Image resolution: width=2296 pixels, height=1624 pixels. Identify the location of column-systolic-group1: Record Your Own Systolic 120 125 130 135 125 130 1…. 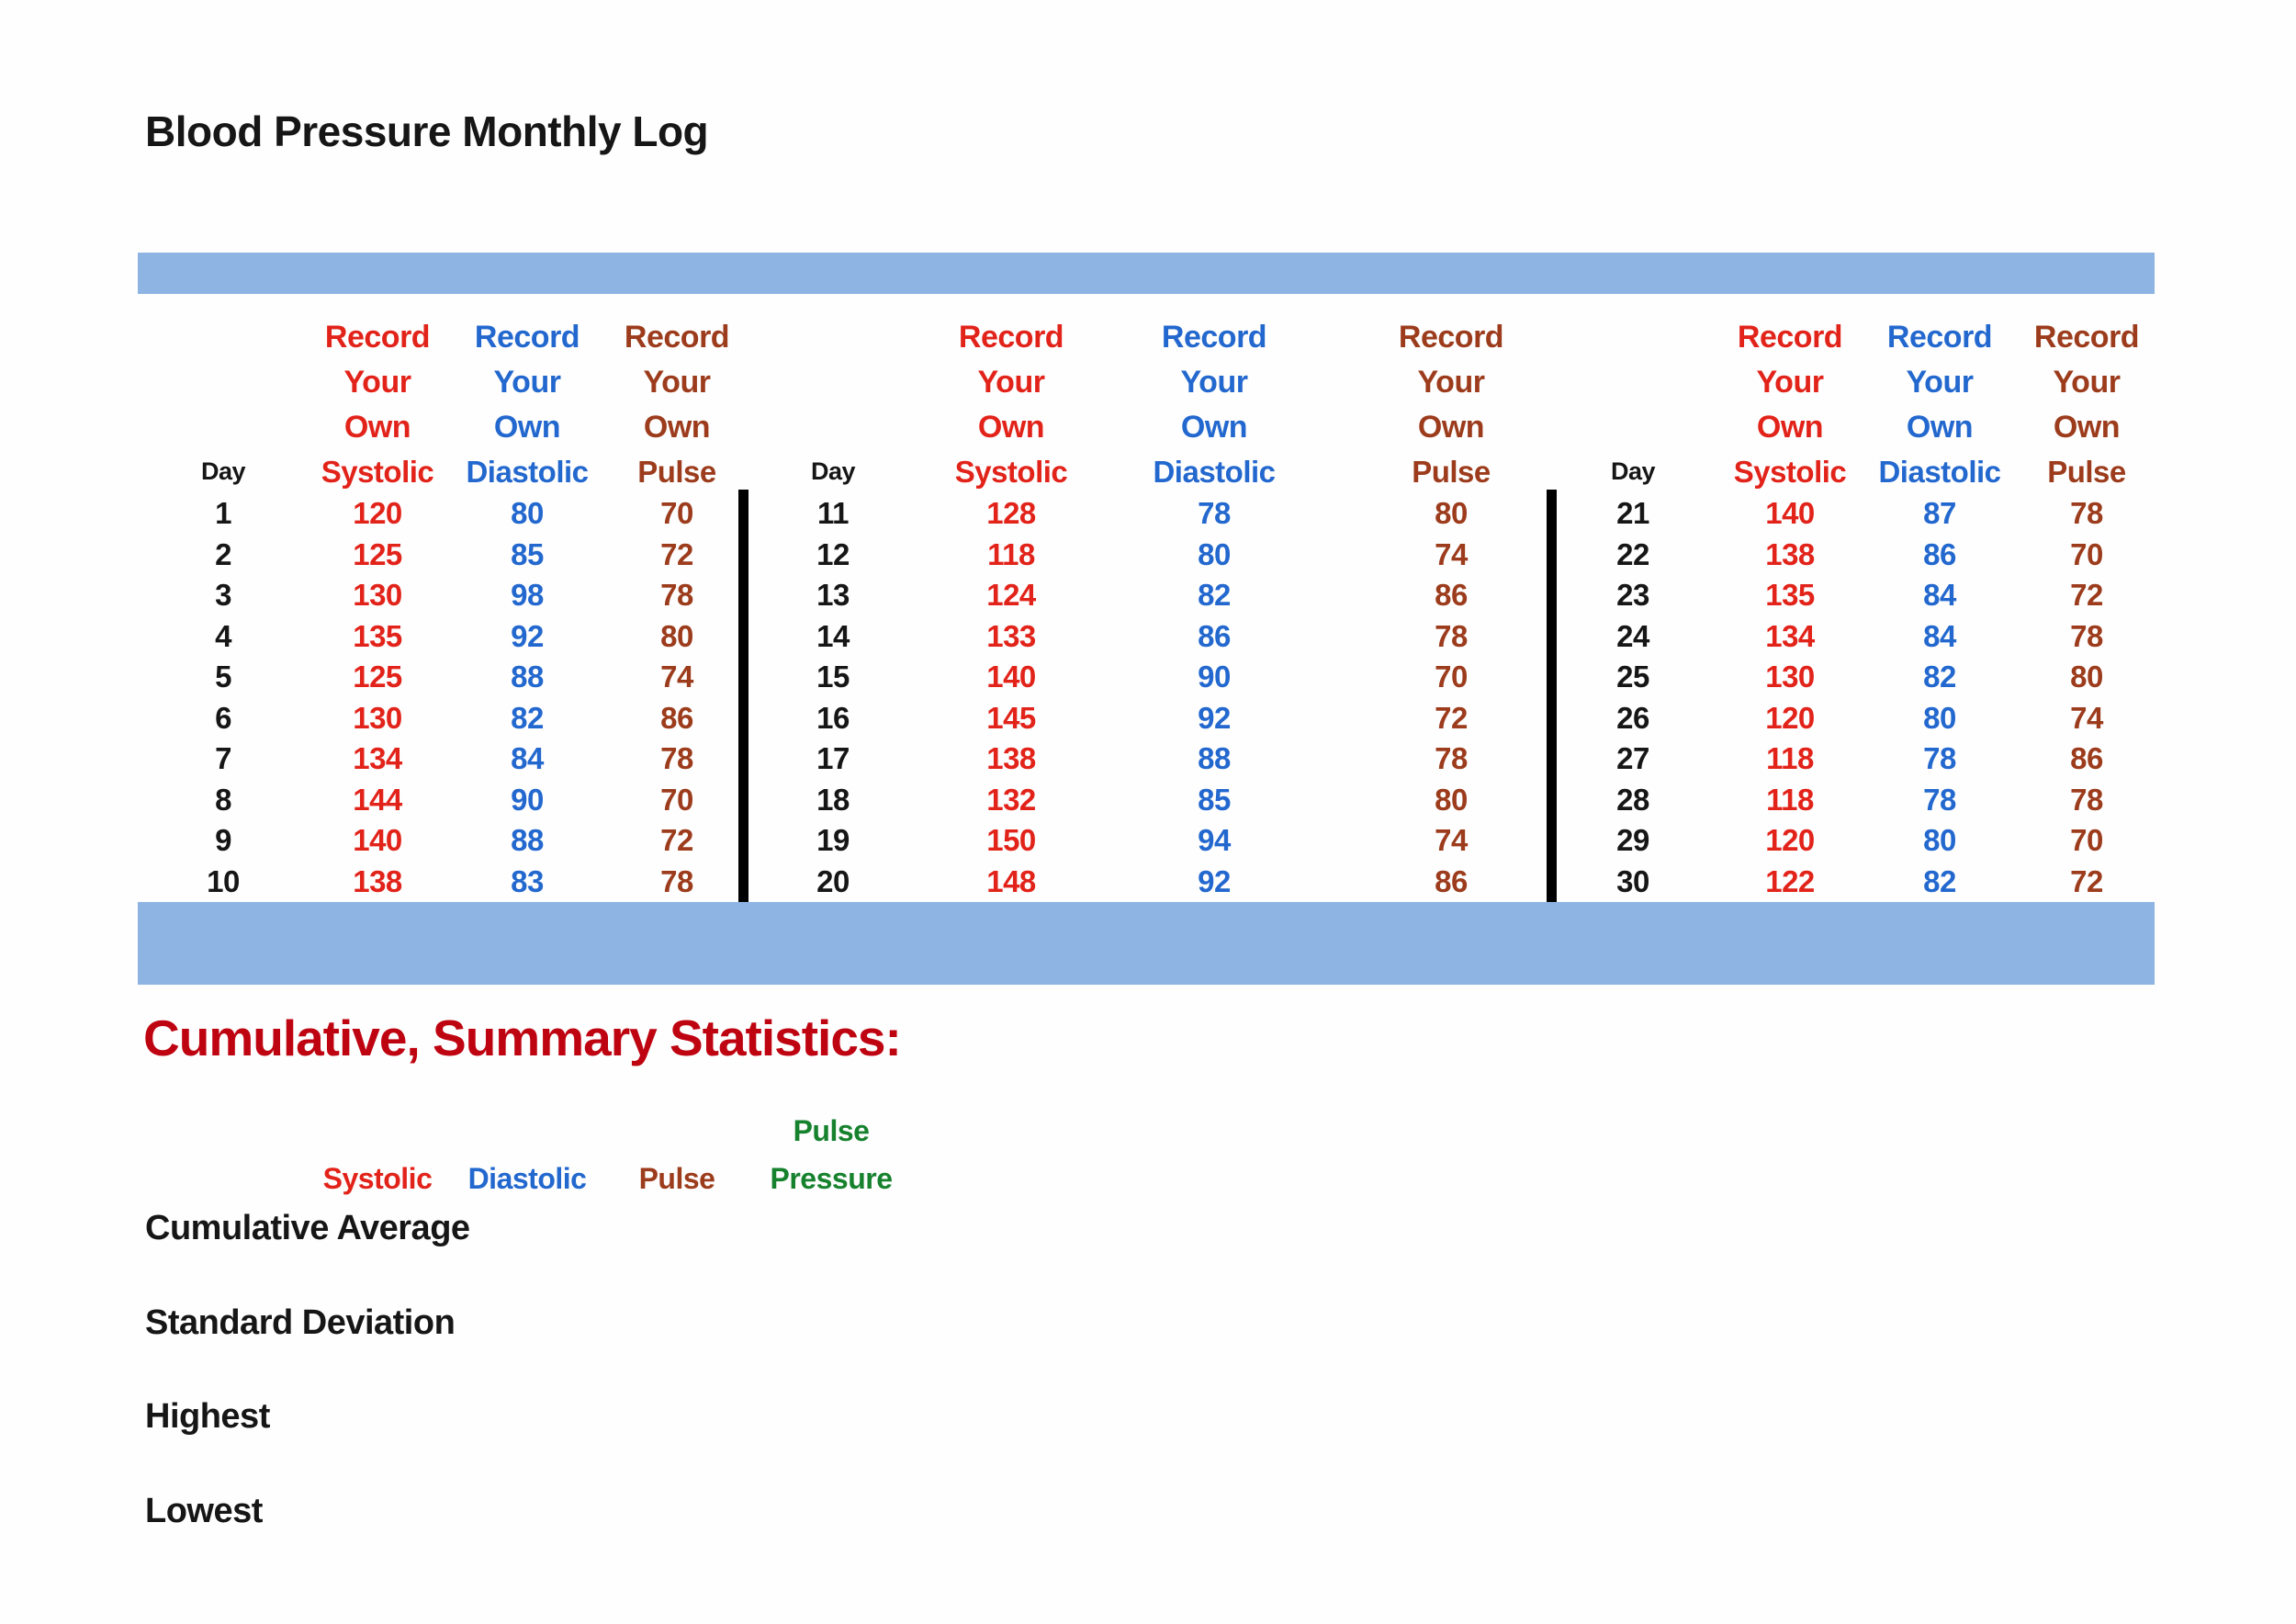
(377, 608).